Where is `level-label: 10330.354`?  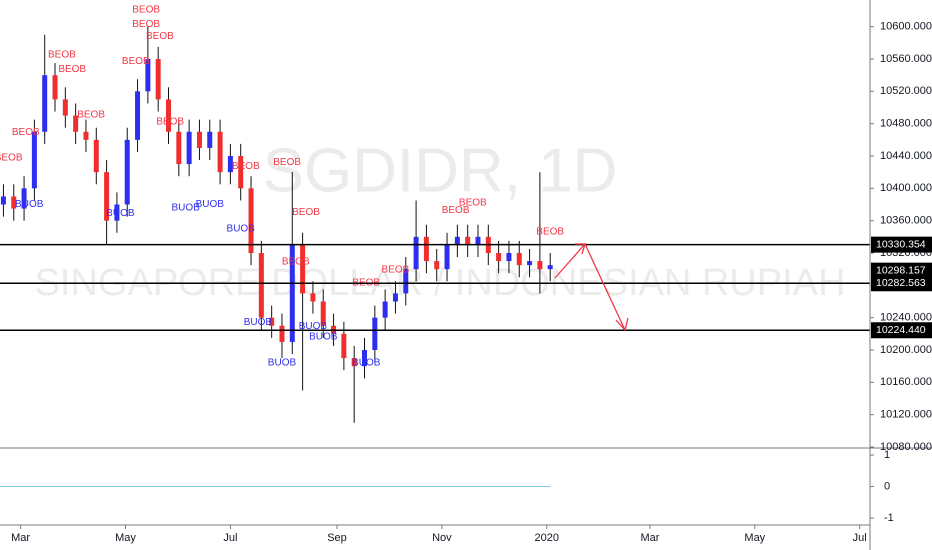
level-label: 10330.354 is located at coordinates (901, 244).